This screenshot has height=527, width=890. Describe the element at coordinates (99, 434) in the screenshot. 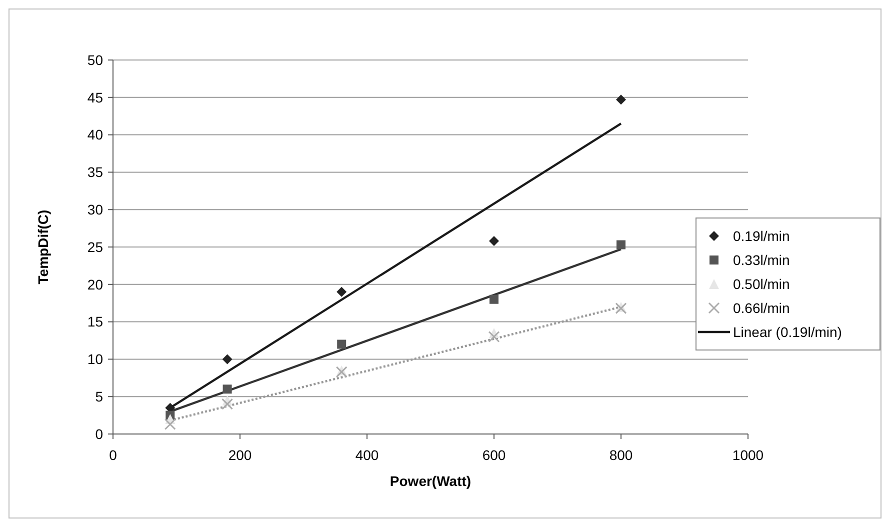

I see `y-tick-label: 0` at that location.